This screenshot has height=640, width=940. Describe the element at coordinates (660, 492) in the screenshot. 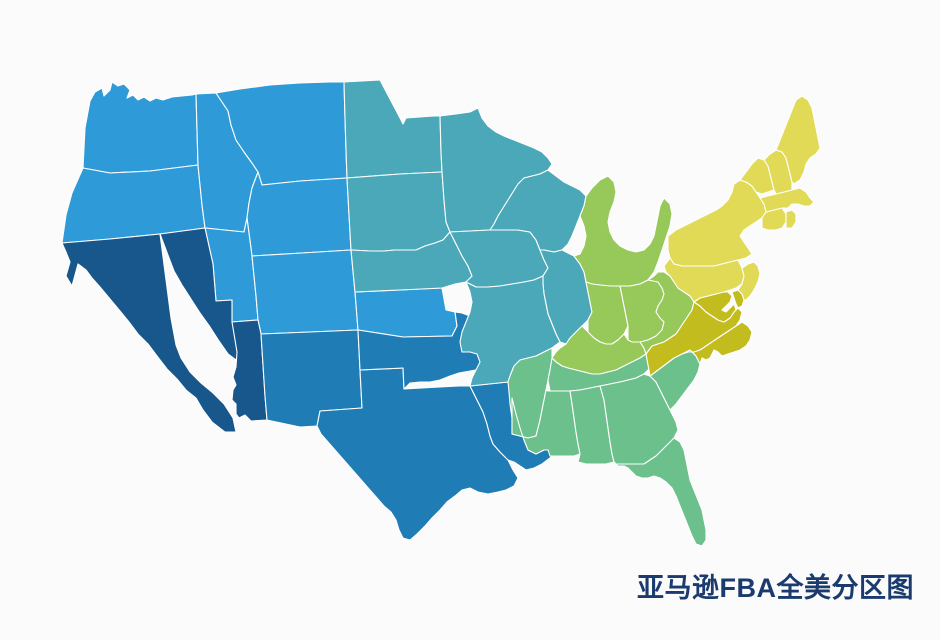

I see `state-florida` at that location.